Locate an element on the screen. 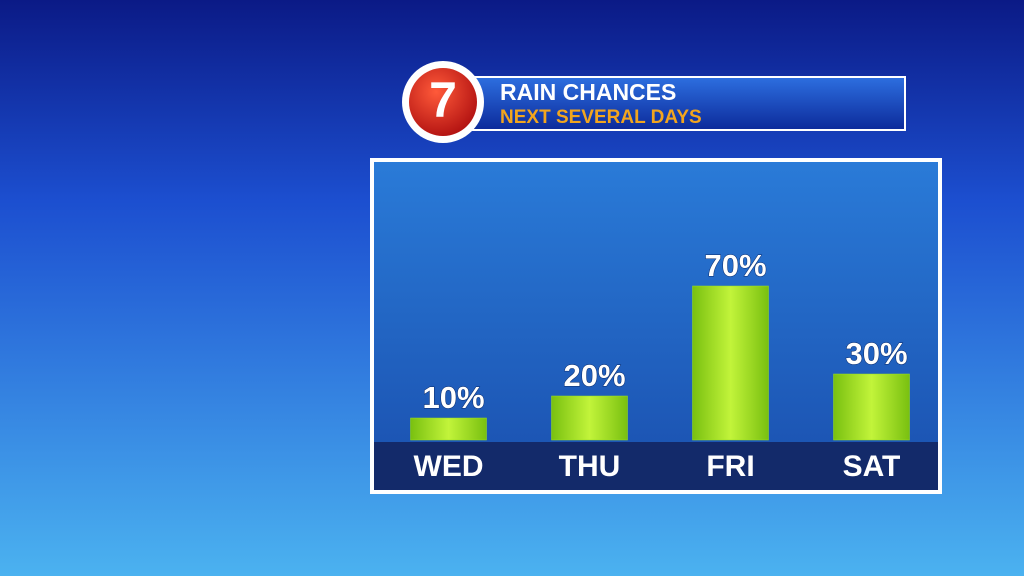 The height and width of the screenshot is (576, 1024). value-label: 20% is located at coordinates (594, 375).